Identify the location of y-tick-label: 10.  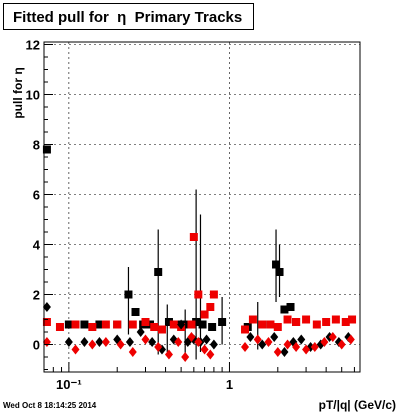
(33, 95).